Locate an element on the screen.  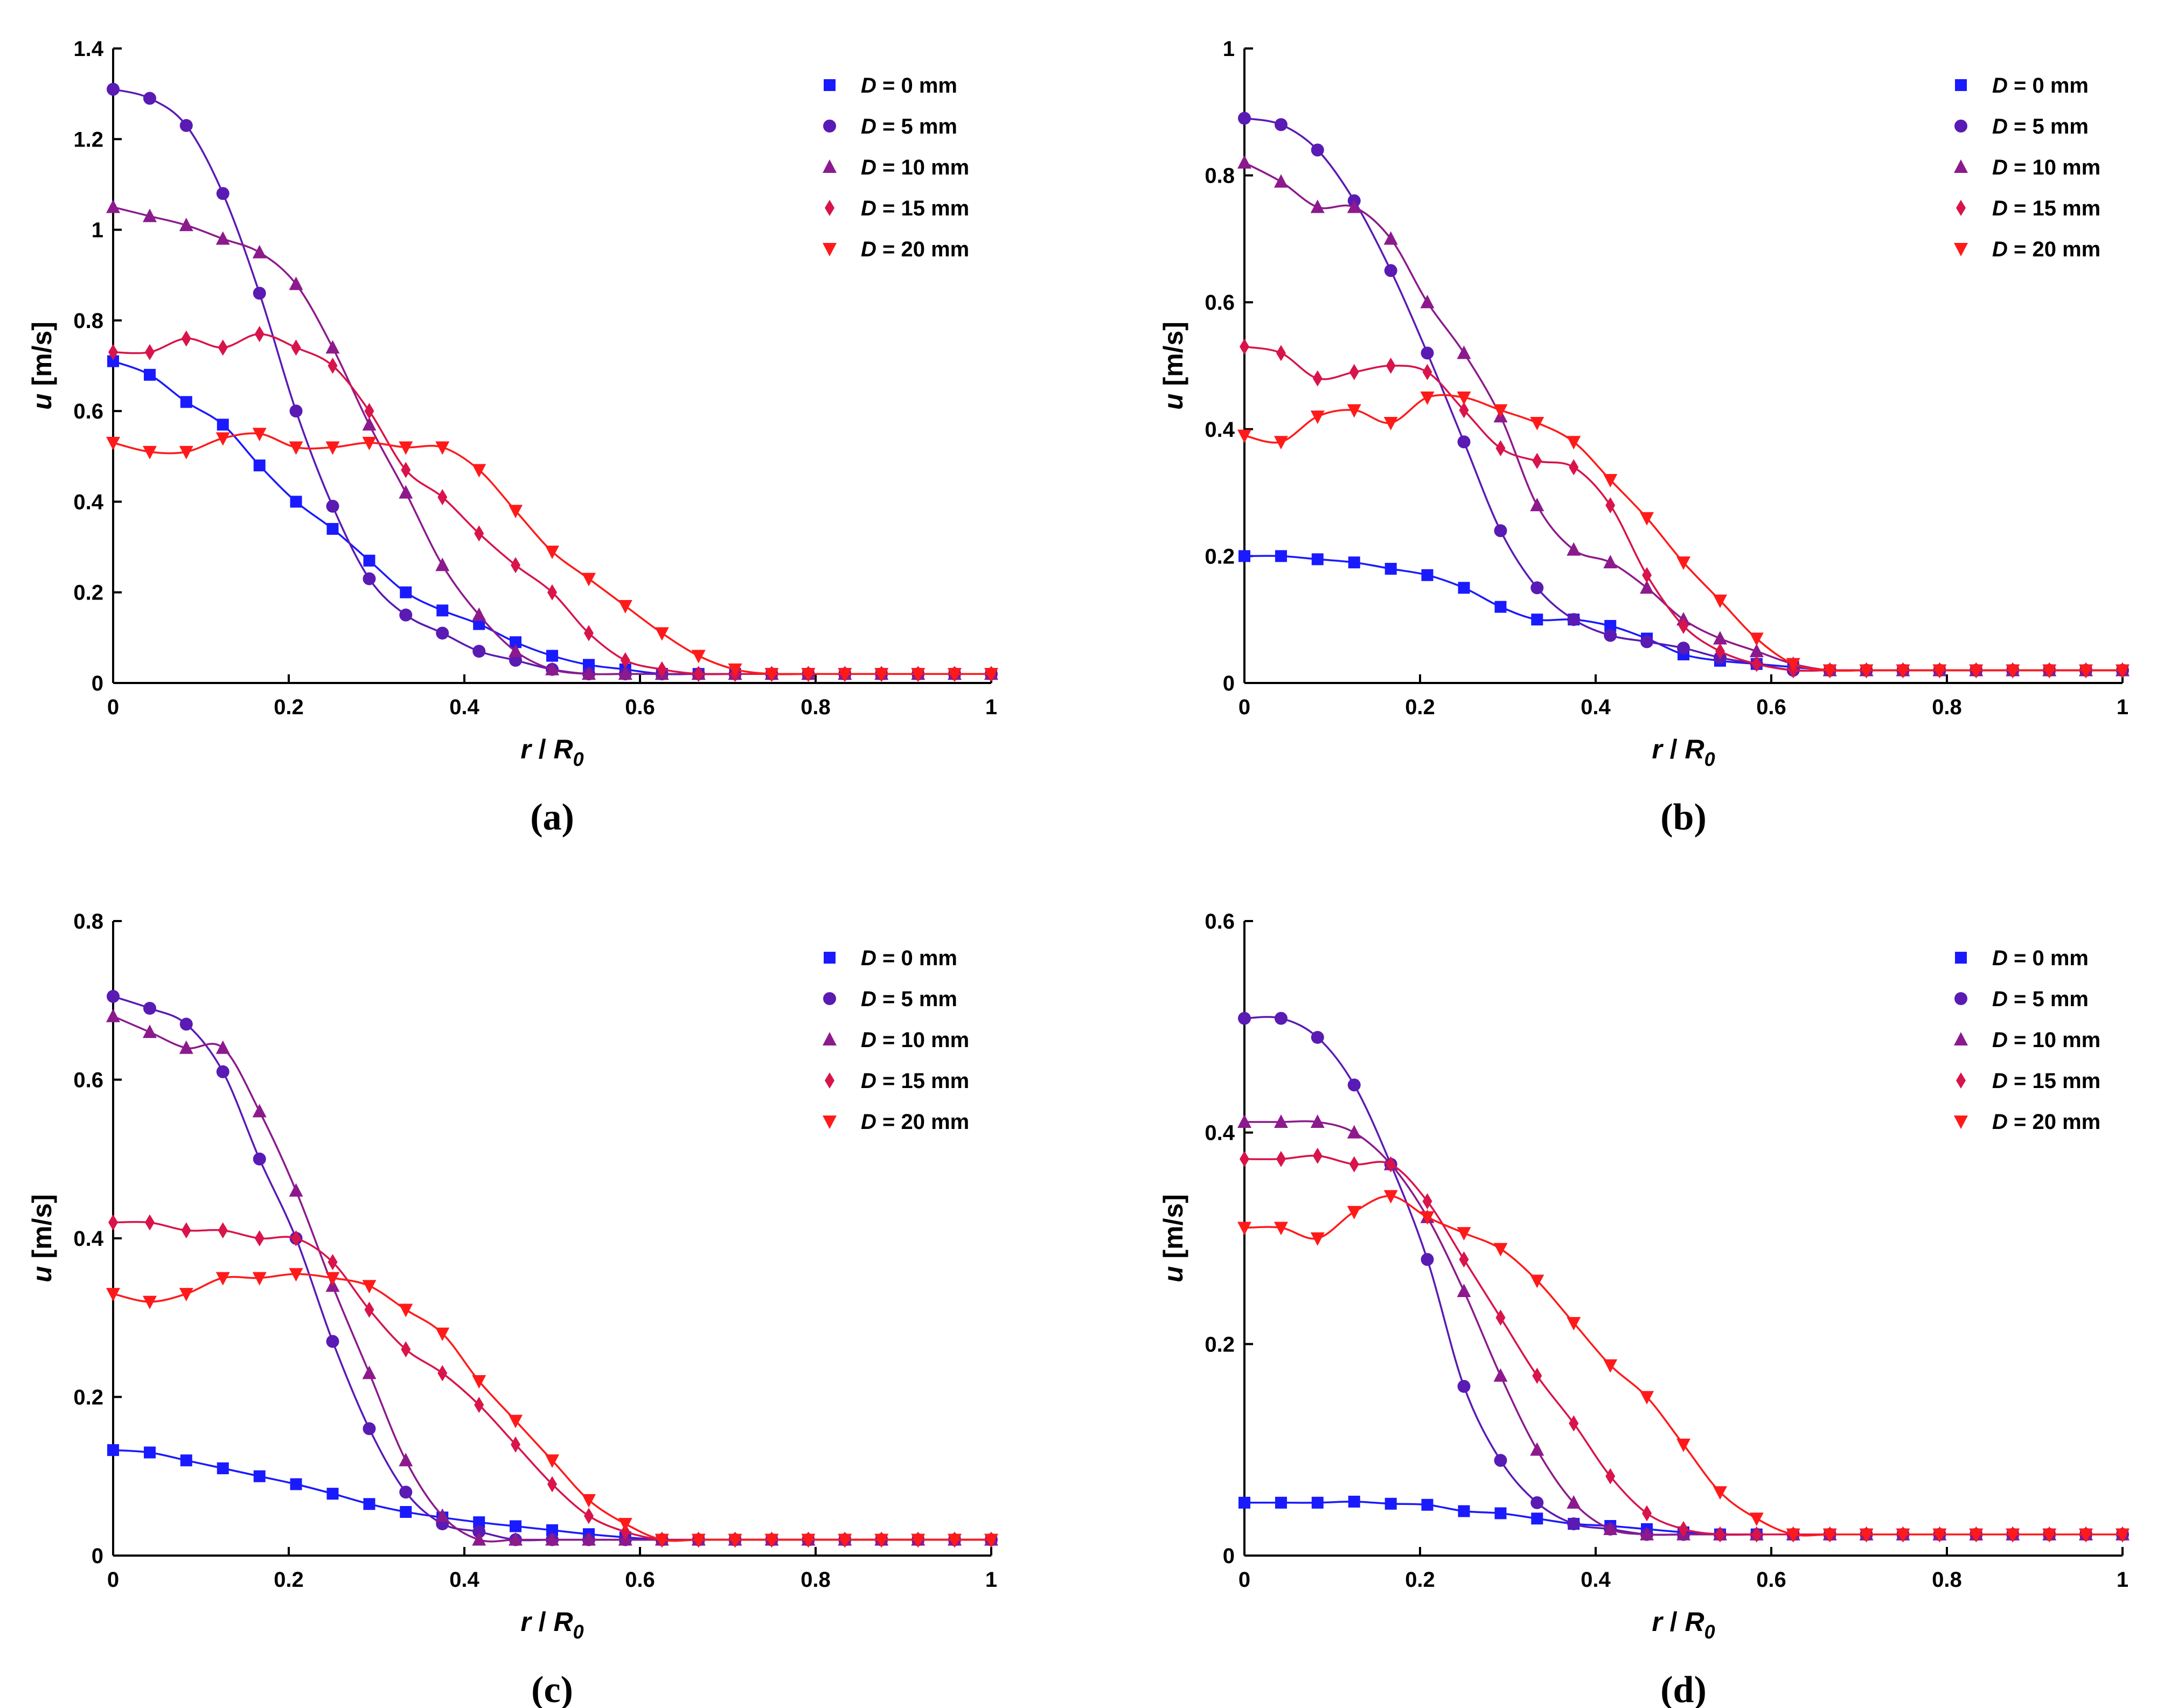
x-tick-label: 0.8 is located at coordinates (816, 1580).